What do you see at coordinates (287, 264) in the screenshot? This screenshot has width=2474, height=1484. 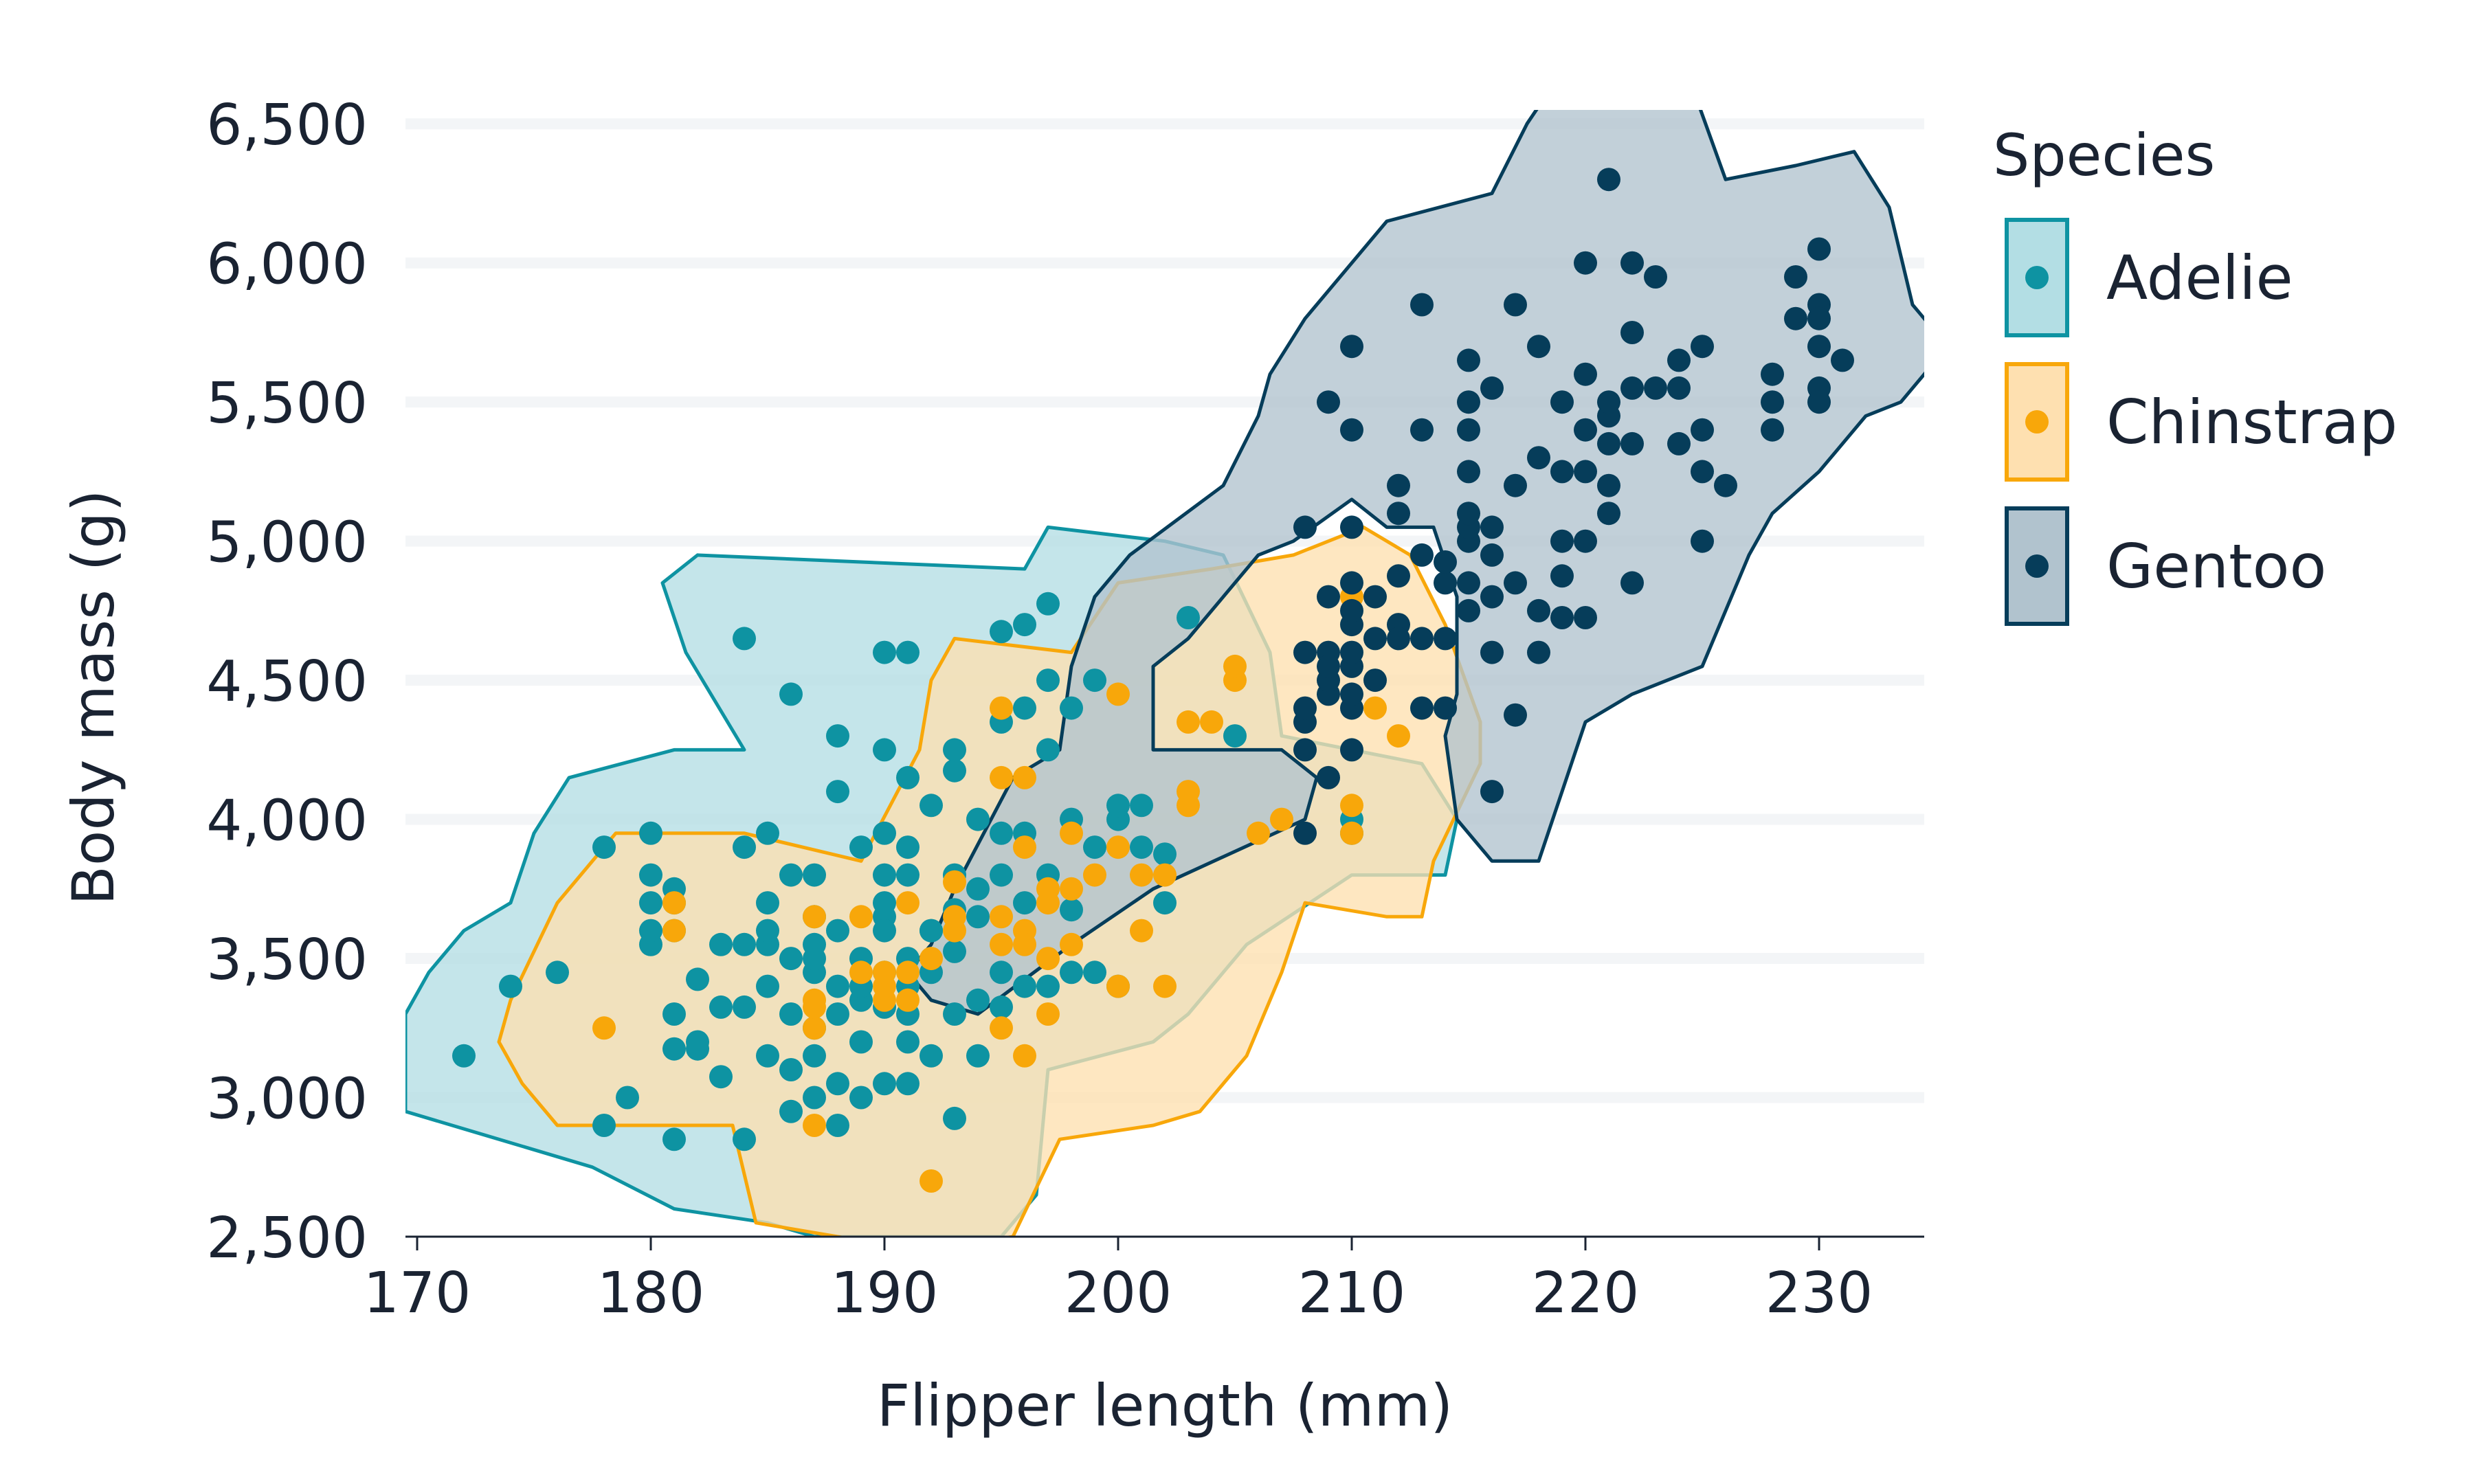 I see `y-tick-label: 6,000` at bounding box center [287, 264].